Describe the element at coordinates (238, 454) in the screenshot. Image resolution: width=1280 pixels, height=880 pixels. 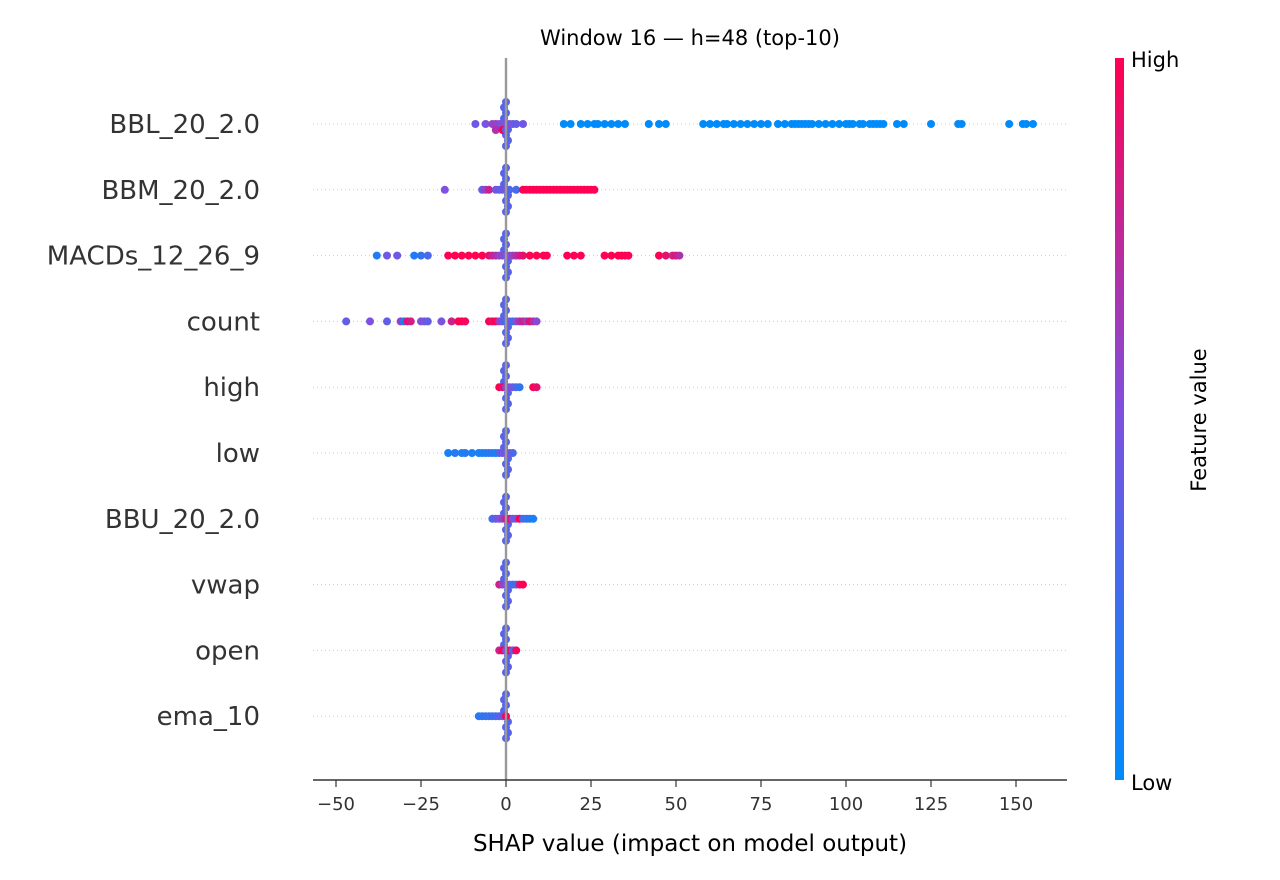
I see `feature-label: low` at that location.